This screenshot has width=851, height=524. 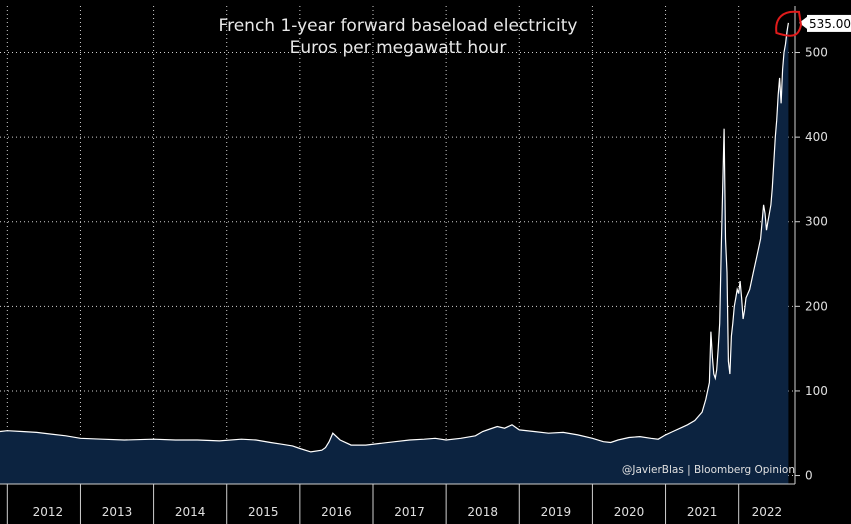 I want to click on last-value-highlight: 535.00, so click(x=813, y=23).